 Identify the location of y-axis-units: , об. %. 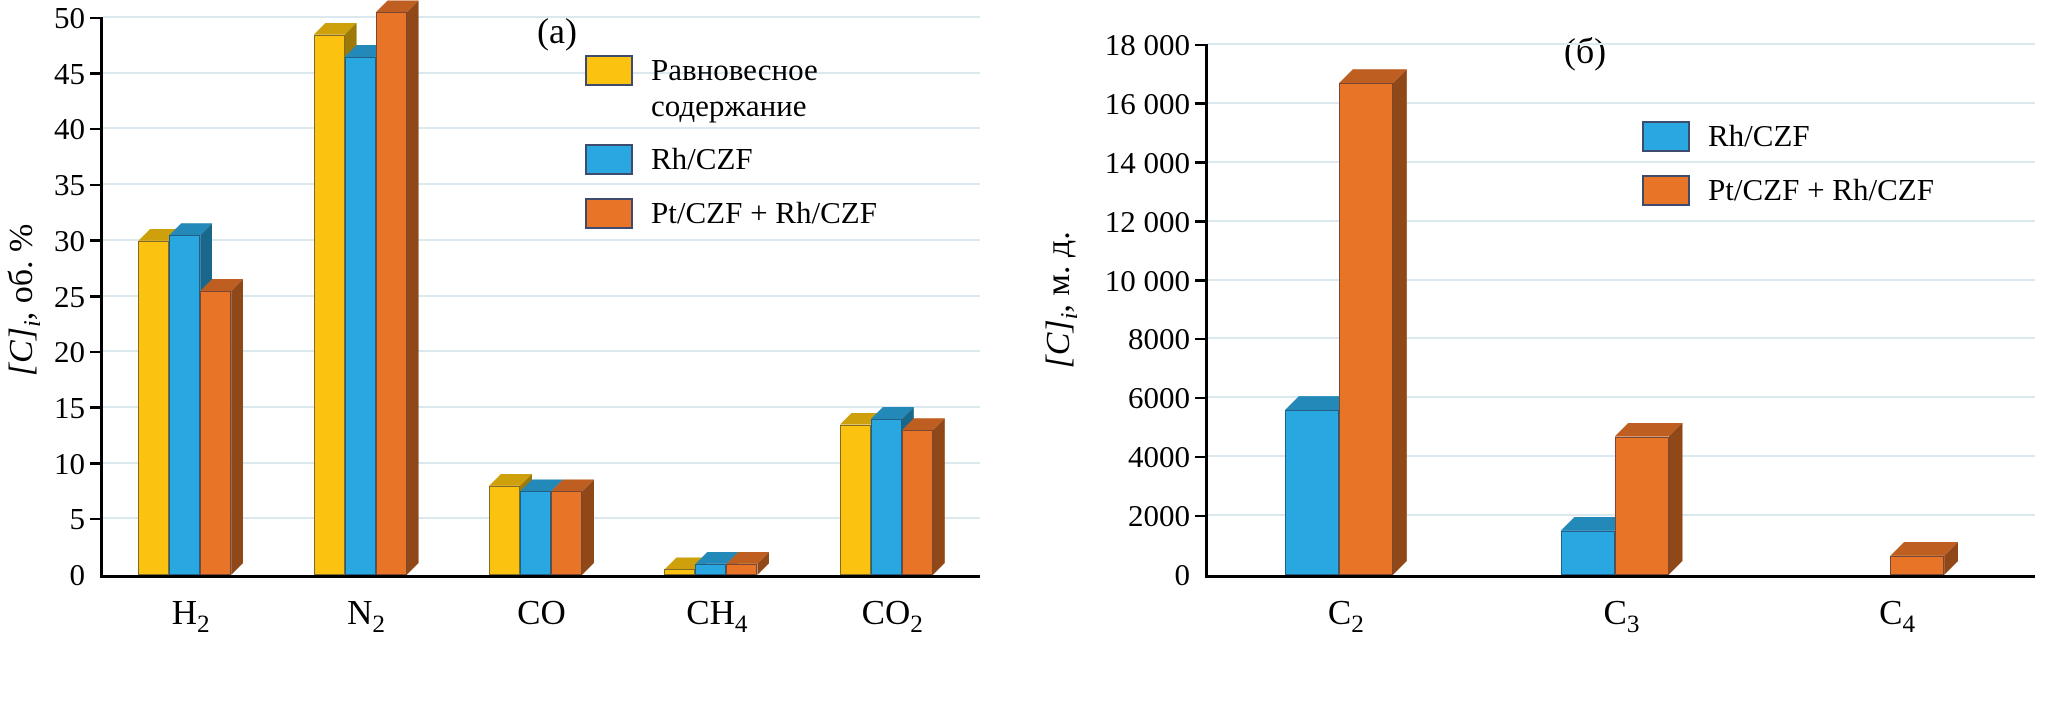
(22, 272).